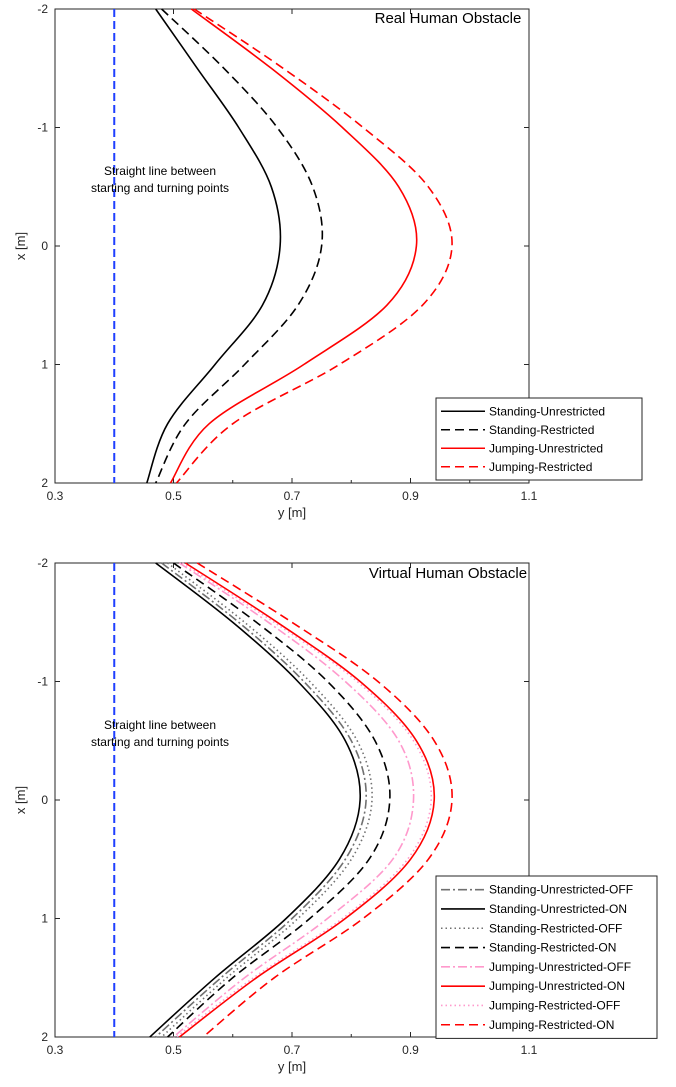 Image resolution: width=676 pixels, height=1087 pixels. Describe the element at coordinates (557, 986) in the screenshot. I see `legend-entry: Jumping-Unrestricted-ON` at that location.